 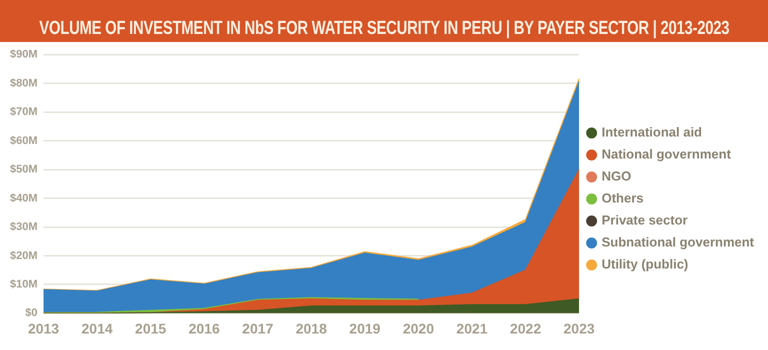 What do you see at coordinates (24, 198) in the screenshot?
I see `y-tick-label: $40M` at bounding box center [24, 198].